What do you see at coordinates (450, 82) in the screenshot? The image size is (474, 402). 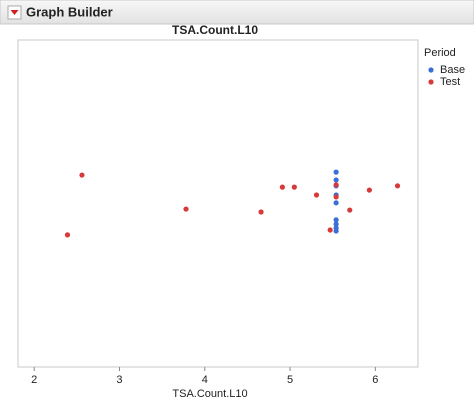 I see `legend-label: Test` at bounding box center [450, 82].